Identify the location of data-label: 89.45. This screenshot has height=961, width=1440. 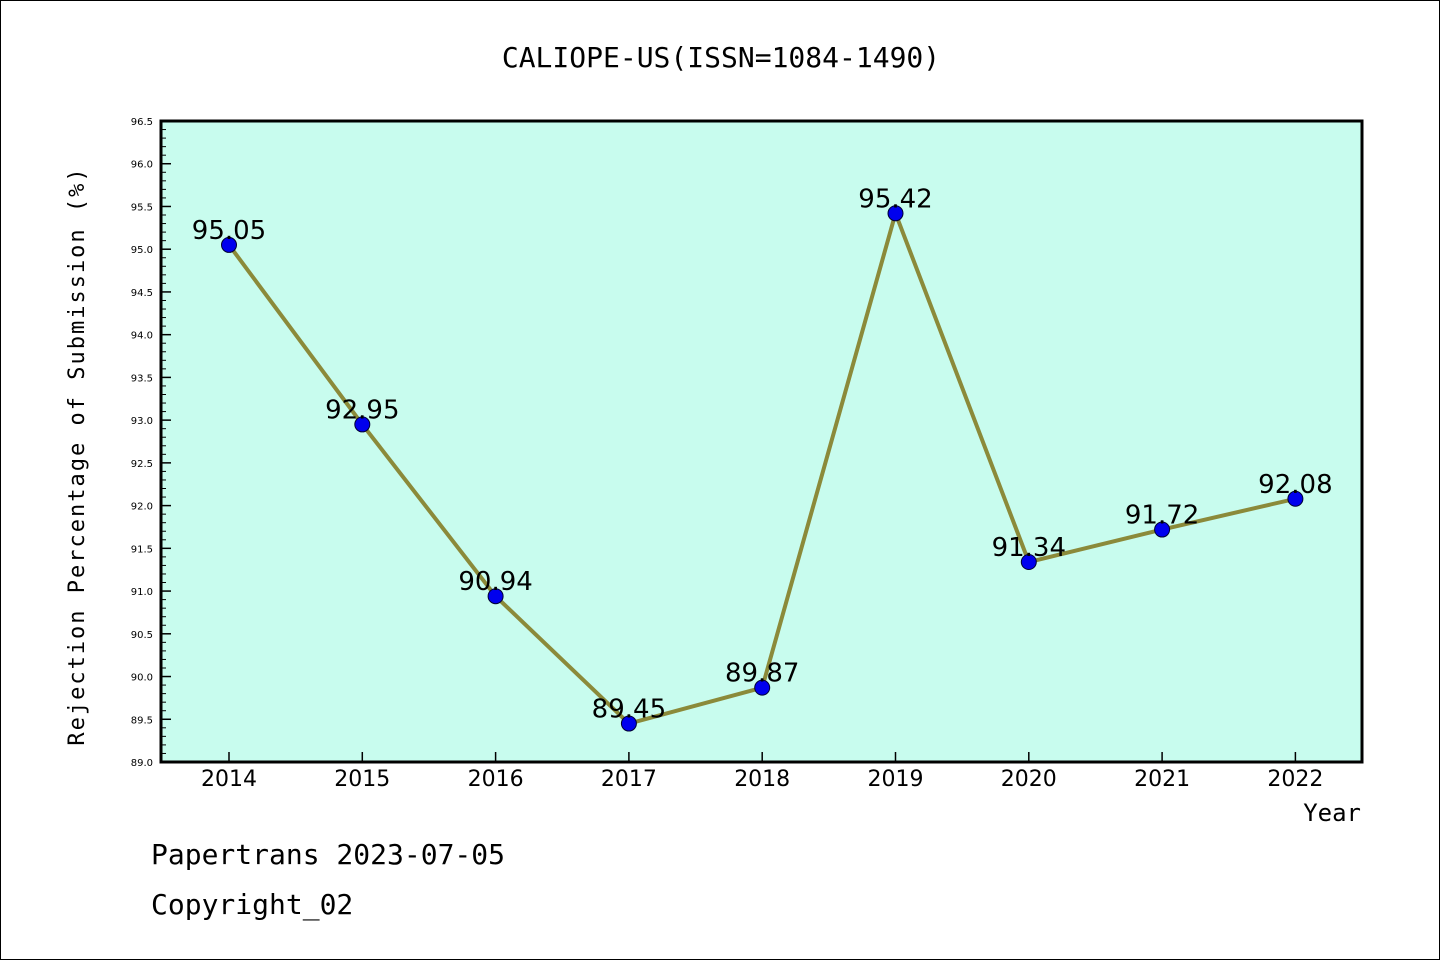
(629, 710).